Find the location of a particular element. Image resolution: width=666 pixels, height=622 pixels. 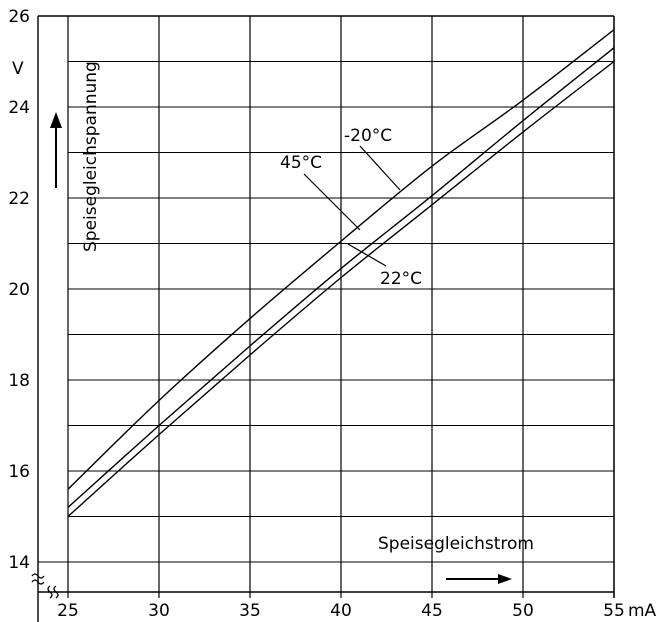

x-axis-arrowhead is located at coordinates (505, 579).